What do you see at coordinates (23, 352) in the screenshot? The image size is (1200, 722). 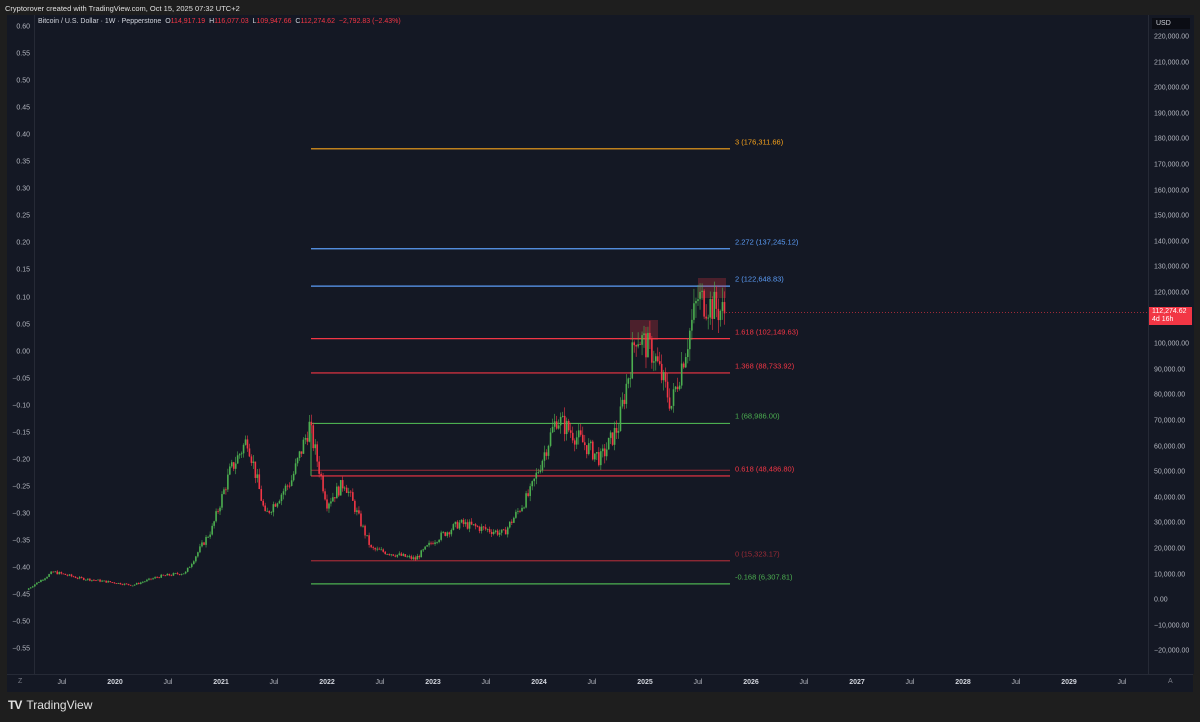 I see `left-scale-tick: 0.00` at bounding box center [23, 352].